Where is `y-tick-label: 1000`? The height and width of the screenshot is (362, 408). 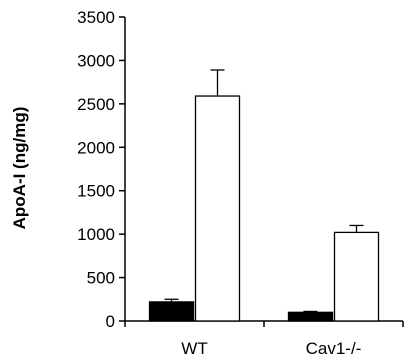 y-tick-label: 1000 is located at coordinates (96, 234).